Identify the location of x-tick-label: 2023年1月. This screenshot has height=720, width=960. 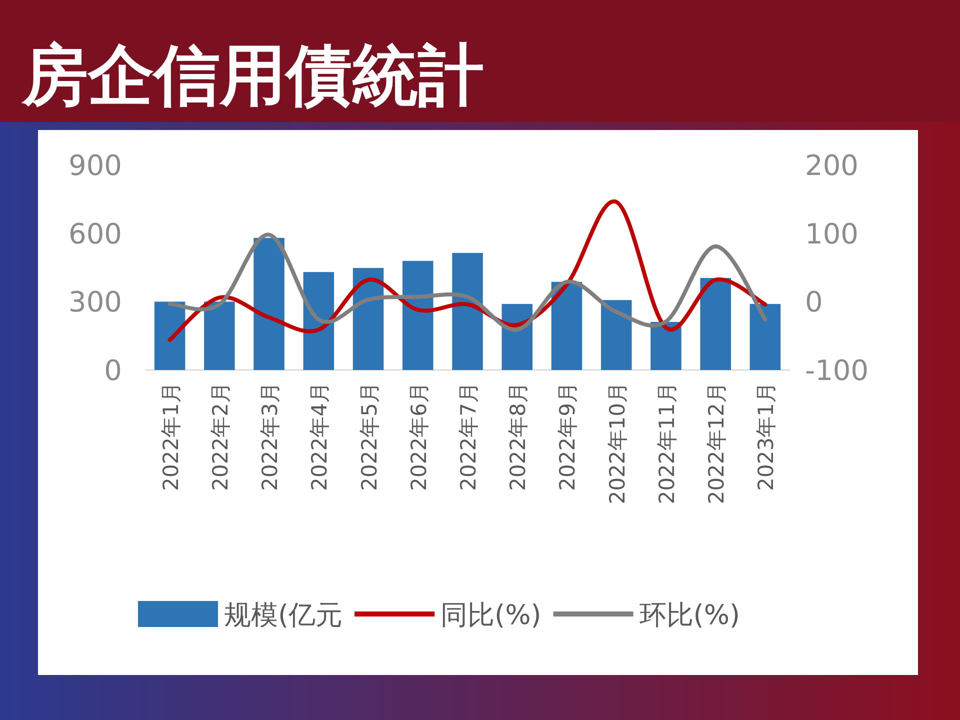
(766, 436).